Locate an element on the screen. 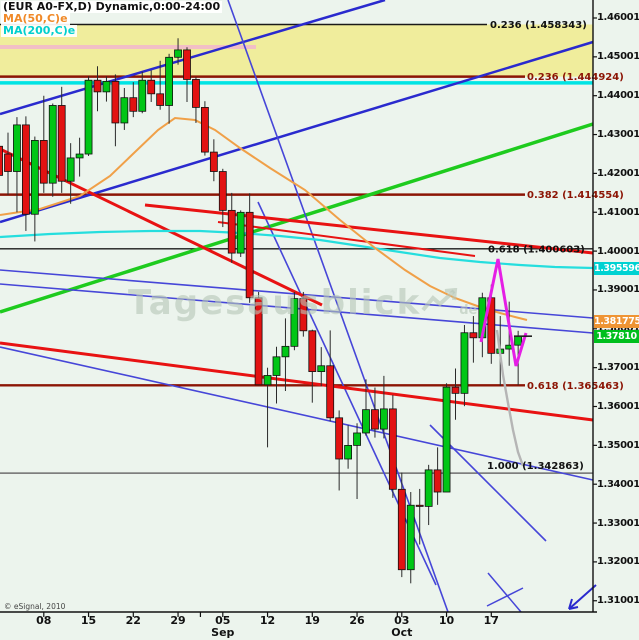  price-axis-label: 1.430014 is located at coordinates (618, 135).